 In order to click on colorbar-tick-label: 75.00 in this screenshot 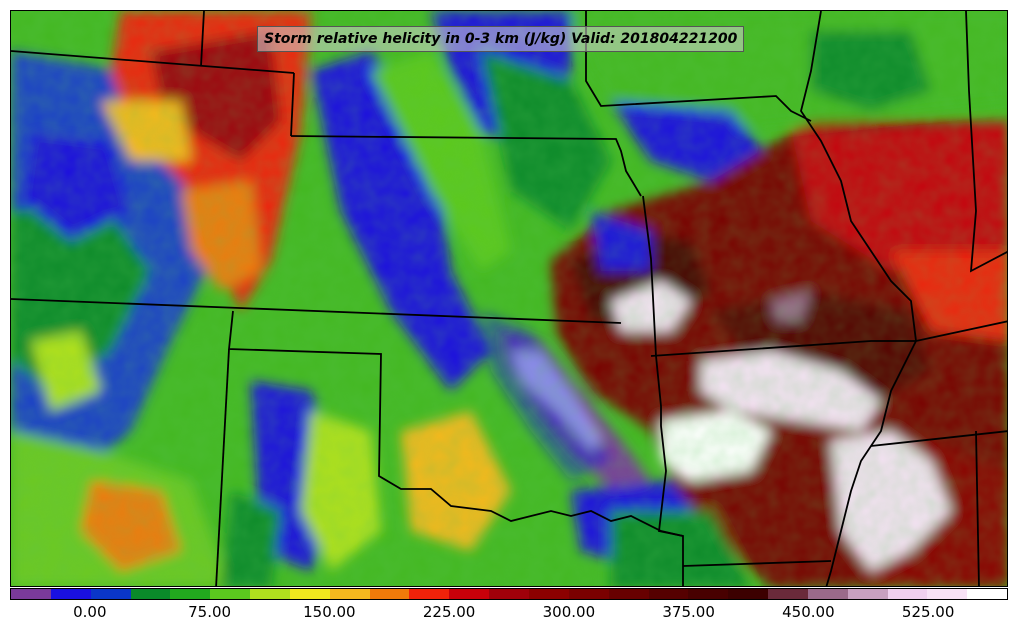, I will do `click(210, 612)`.